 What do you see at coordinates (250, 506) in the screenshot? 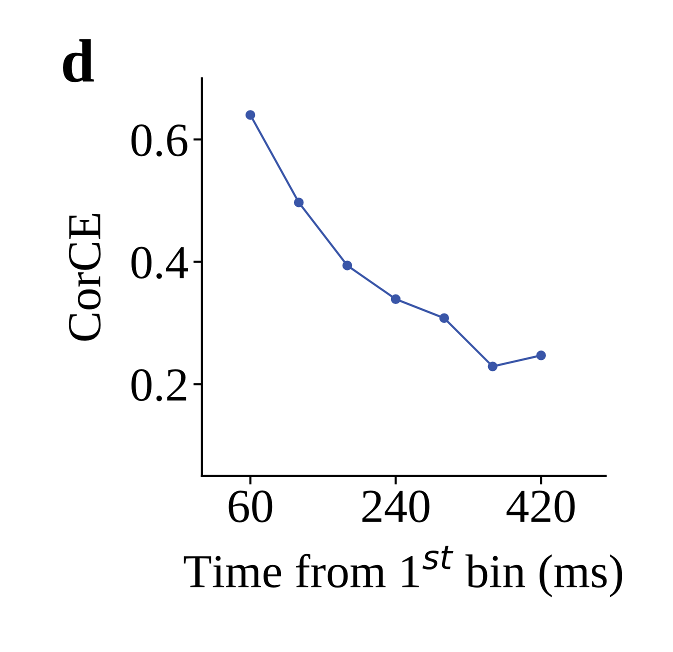
I see `x-tick-label: 60` at bounding box center [250, 506].